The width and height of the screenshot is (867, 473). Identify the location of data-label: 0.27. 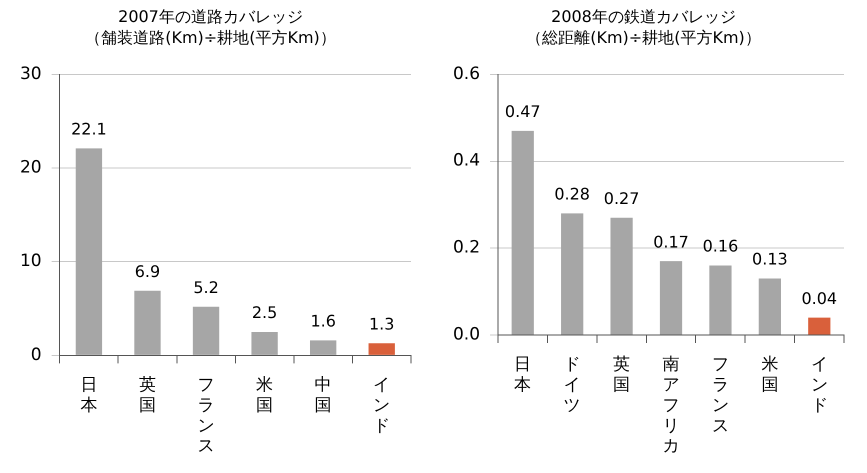
(622, 198).